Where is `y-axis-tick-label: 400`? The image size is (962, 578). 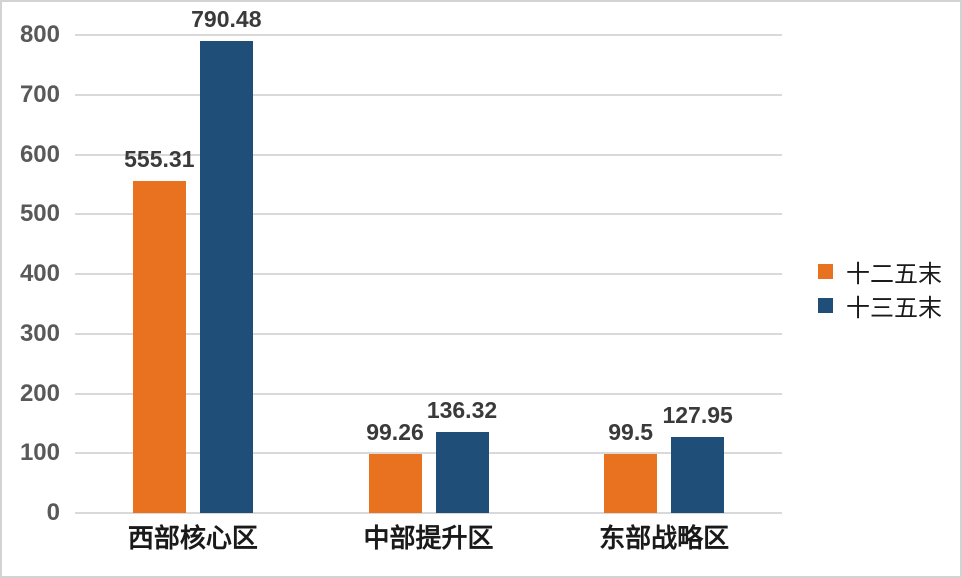 y-axis-tick-label: 400 is located at coordinates (39, 273).